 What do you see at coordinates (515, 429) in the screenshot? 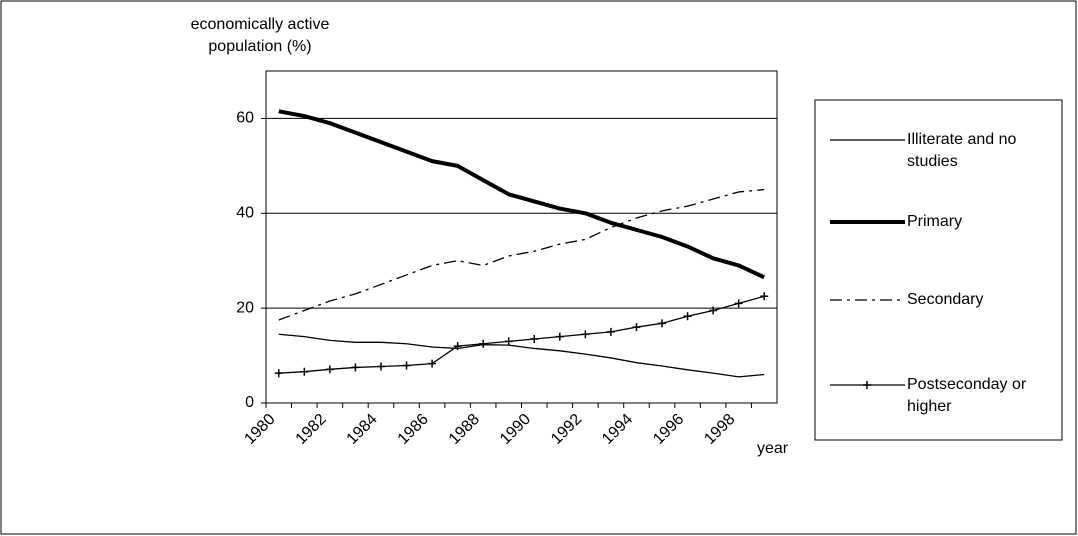
I see `x-tick-label: 1990` at bounding box center [515, 429].